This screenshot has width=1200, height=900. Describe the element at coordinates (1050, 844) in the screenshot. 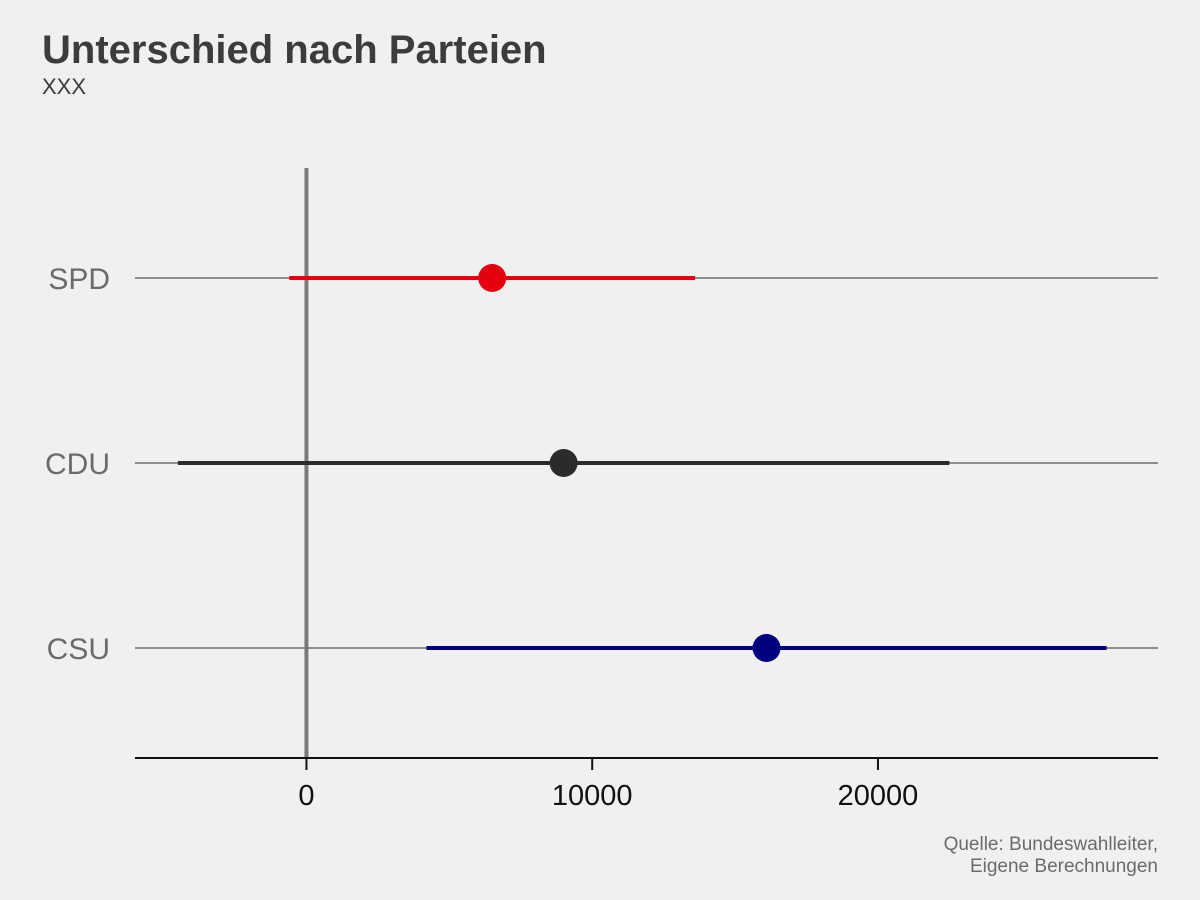

I see `caption-line-1: Quelle: Bundeswahlleiter,` at that location.